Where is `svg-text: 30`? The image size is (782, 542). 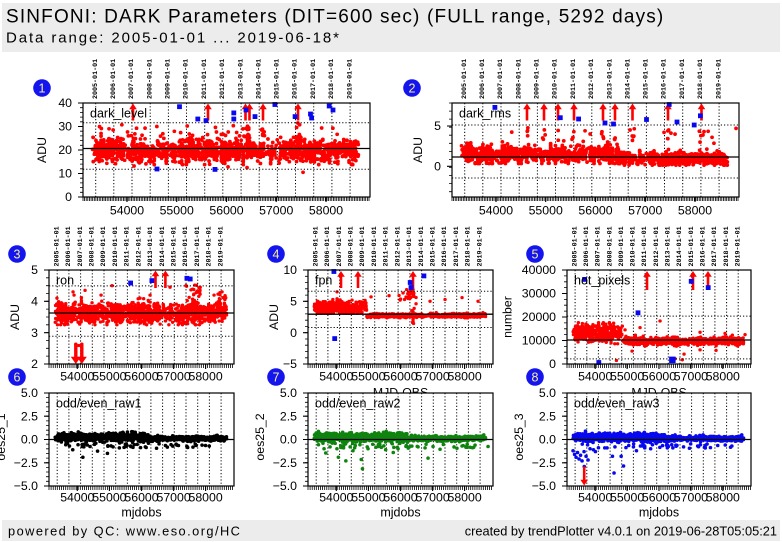
svg-text: 30 is located at coordinates (65, 127).